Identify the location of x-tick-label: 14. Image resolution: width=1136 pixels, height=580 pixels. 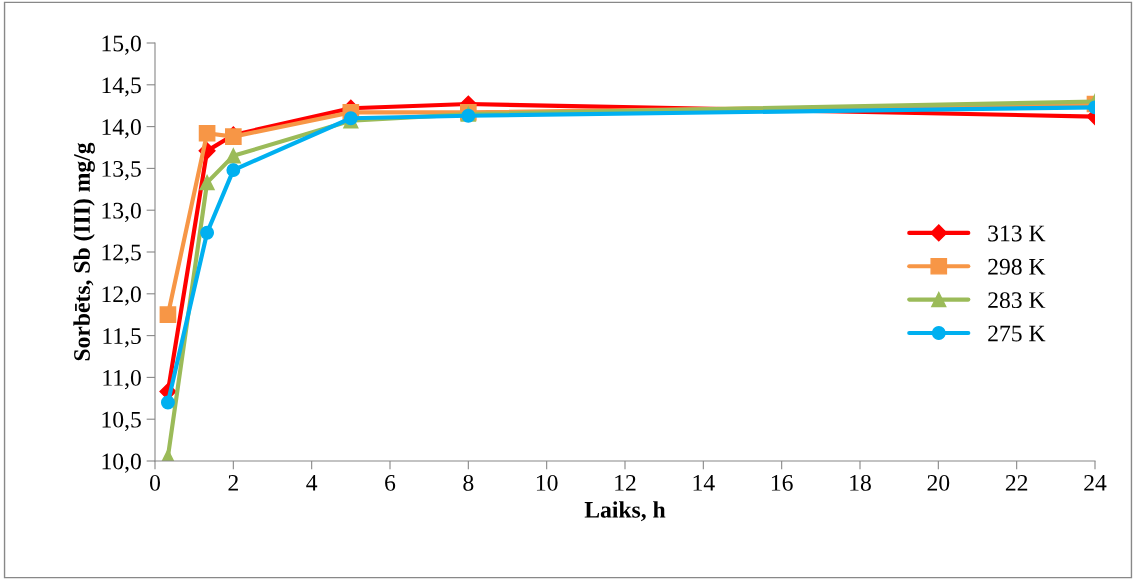
(704, 482).